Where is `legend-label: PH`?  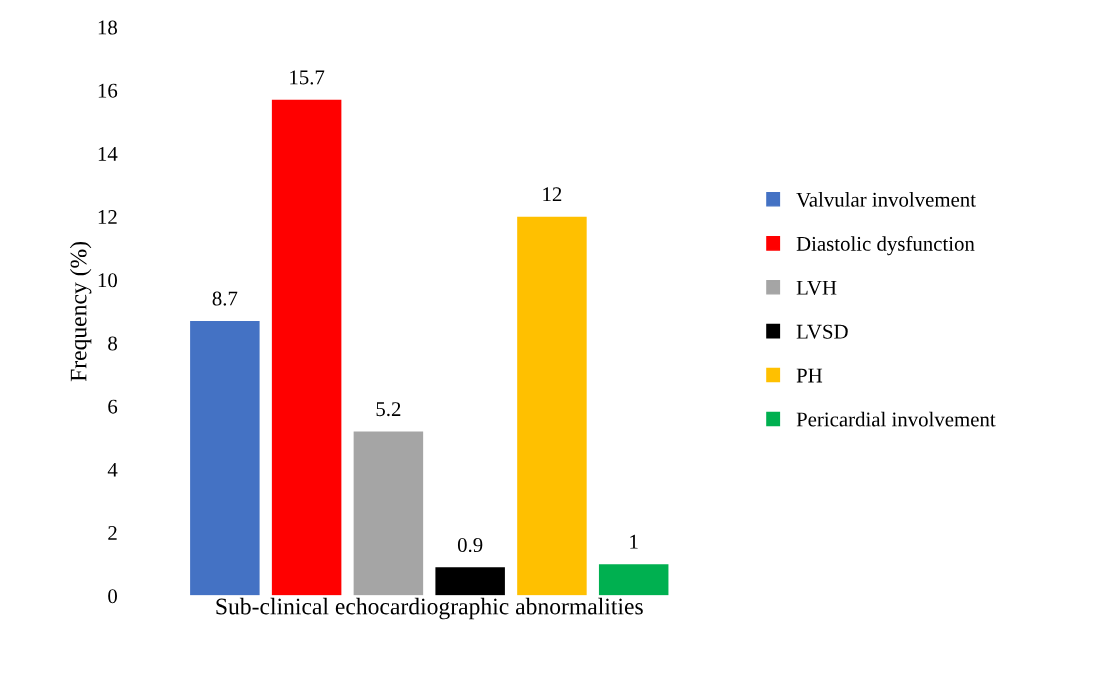
legend-label: PH is located at coordinates (809, 375).